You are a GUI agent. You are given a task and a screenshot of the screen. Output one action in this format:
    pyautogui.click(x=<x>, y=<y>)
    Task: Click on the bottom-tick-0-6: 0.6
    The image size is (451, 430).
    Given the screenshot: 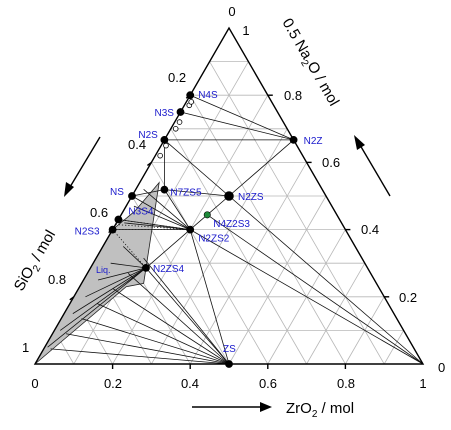 What is the action you would take?
    pyautogui.click(x=268, y=383)
    